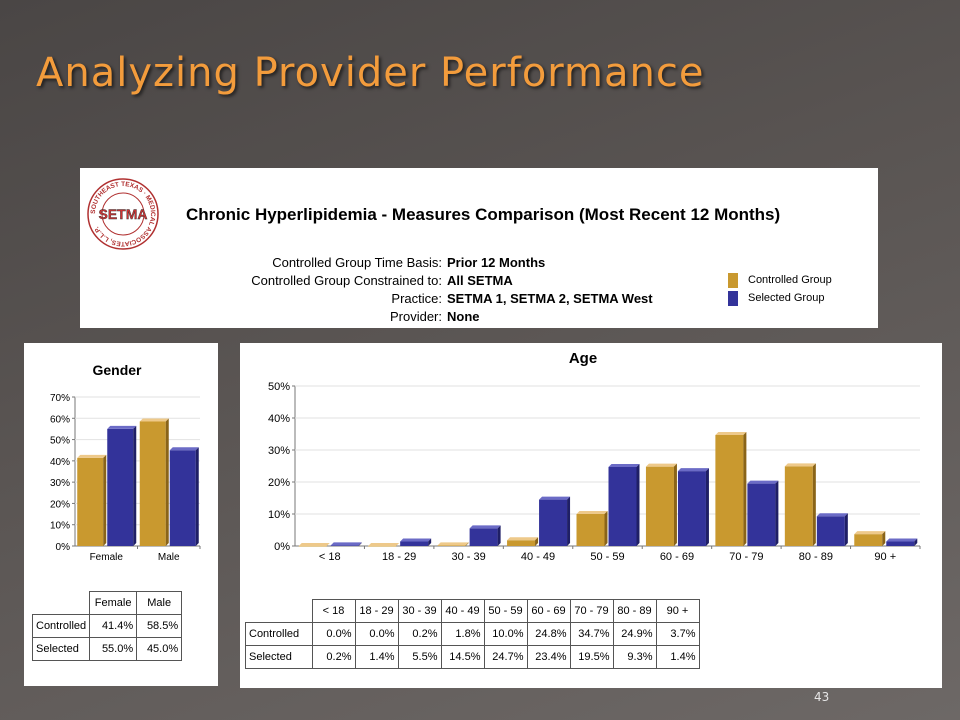 Image resolution: width=960 pixels, height=720 pixels. Describe the element at coordinates (346, 280) in the screenshot. I see `info-label: Controlled Group Constrained to:` at that location.